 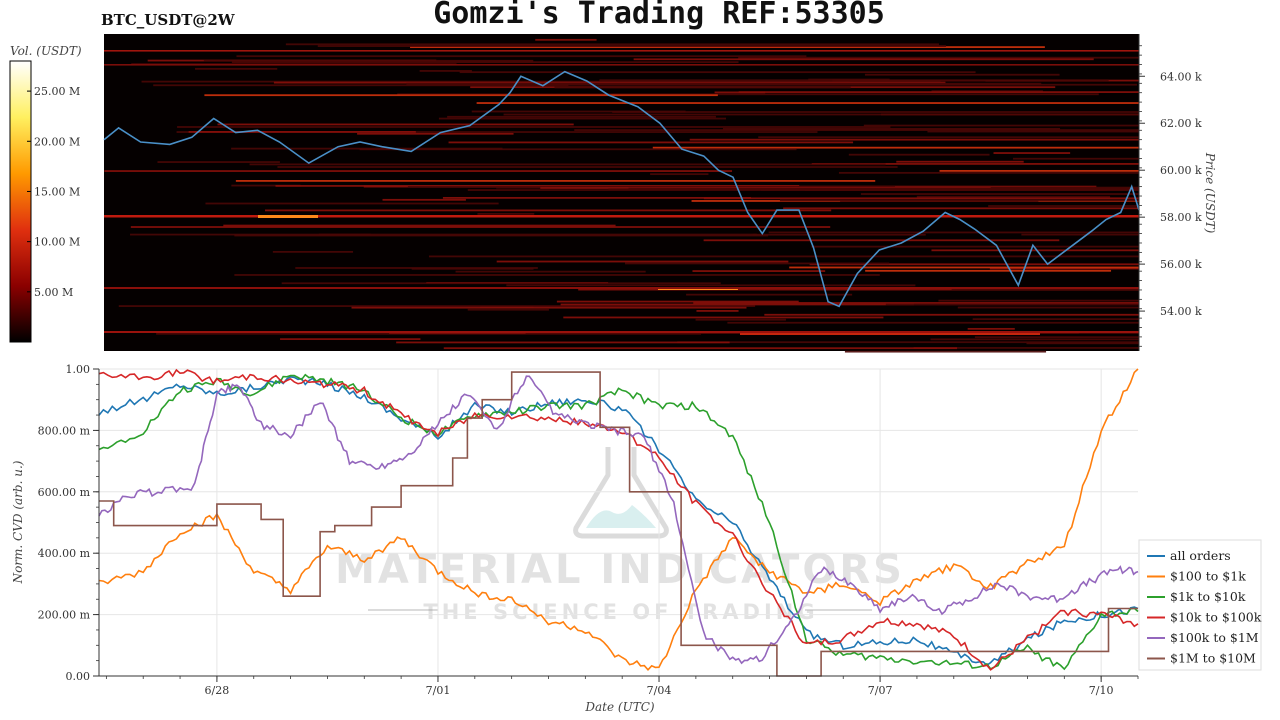 What do you see at coordinates (659, 15) in the screenshot?
I see `page-title: Gomzi's Trading REF:53305` at bounding box center [659, 15].